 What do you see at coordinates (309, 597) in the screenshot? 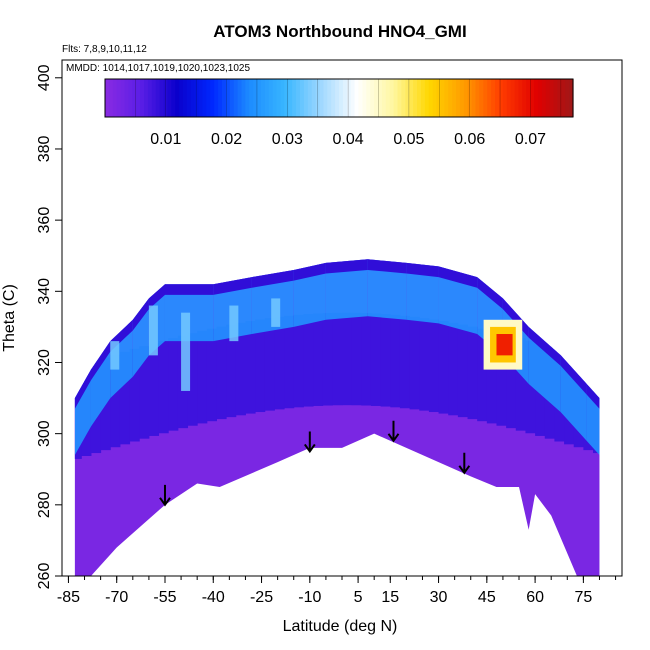
I see `x-tick-label: -10` at bounding box center [309, 597].